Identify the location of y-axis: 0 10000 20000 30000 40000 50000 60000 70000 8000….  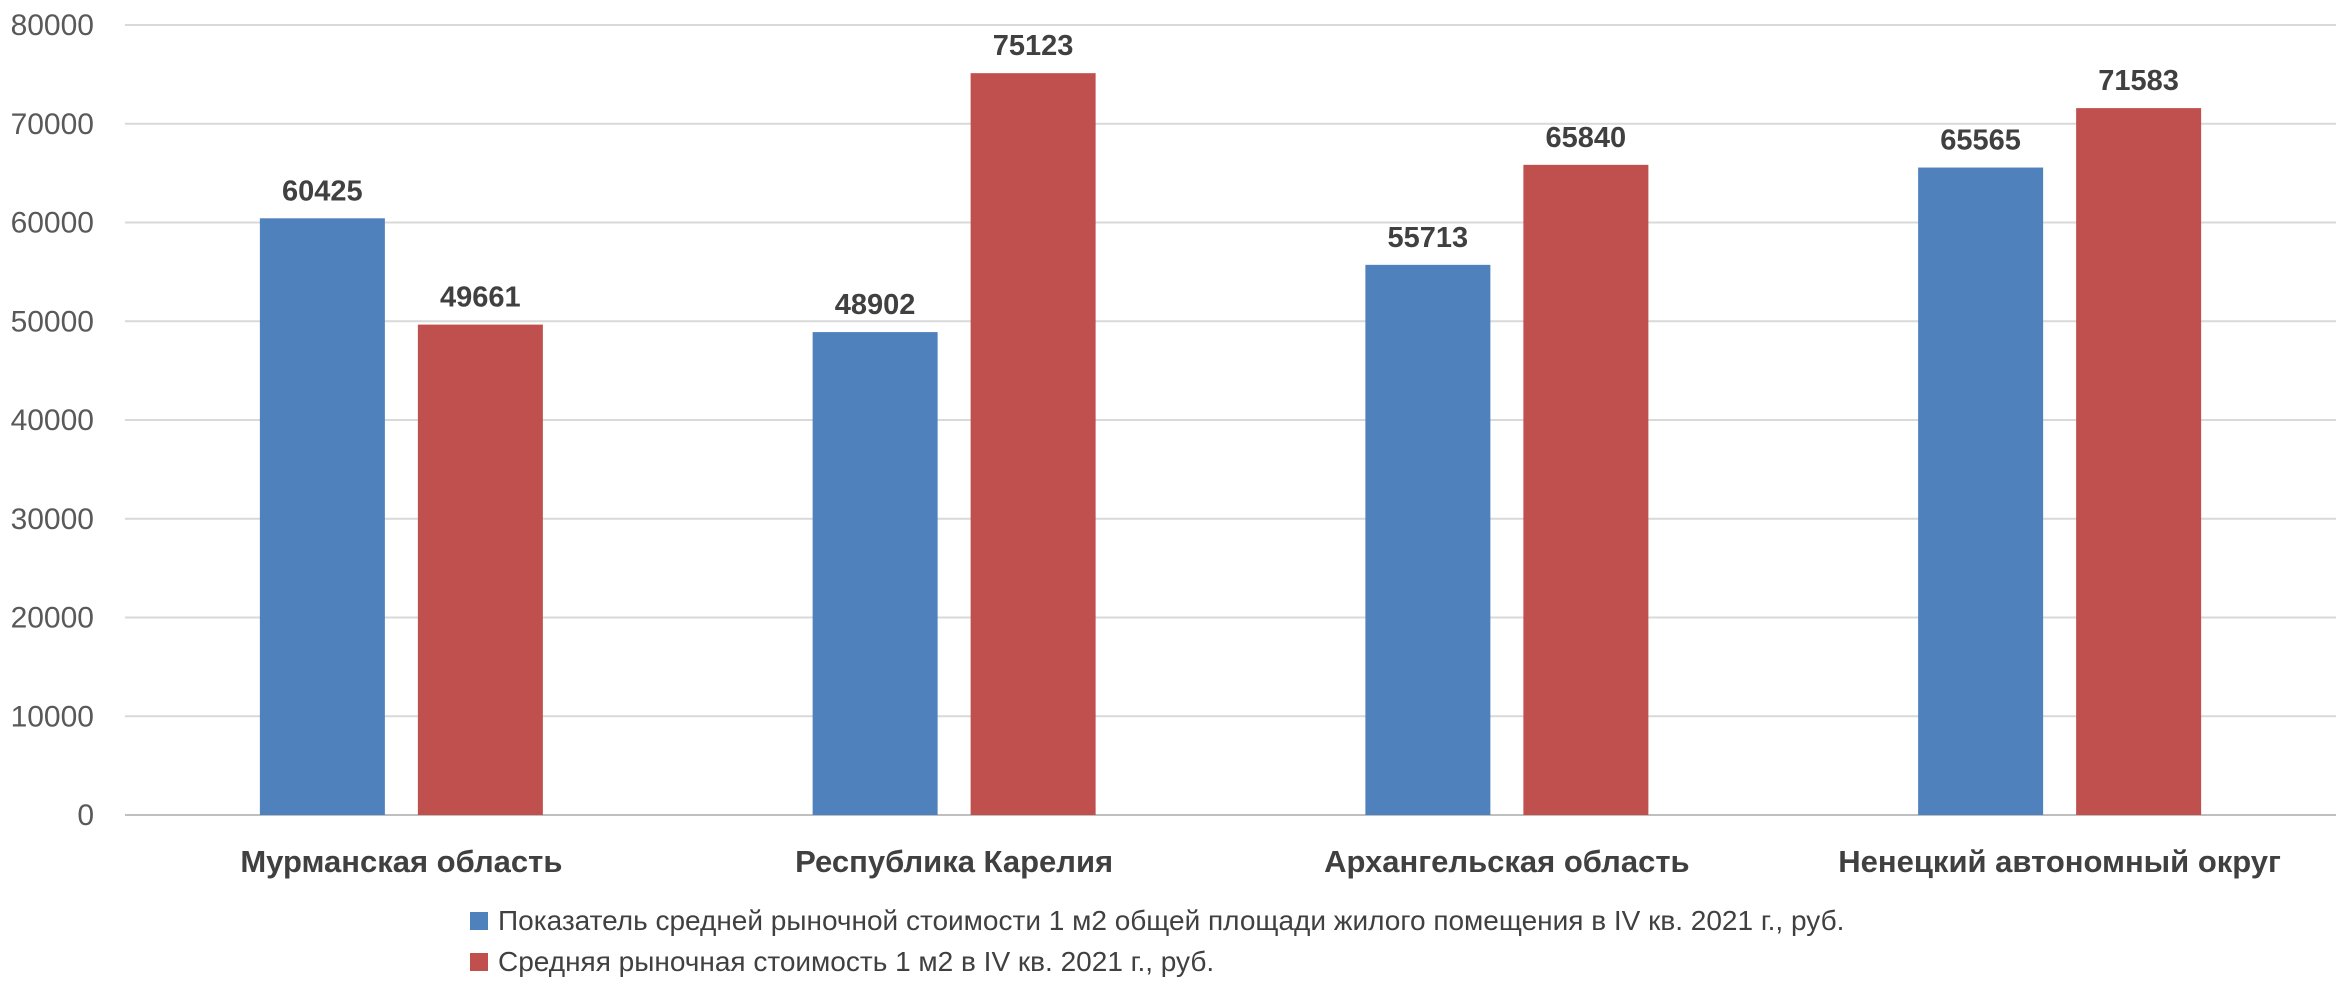
(52, 420).